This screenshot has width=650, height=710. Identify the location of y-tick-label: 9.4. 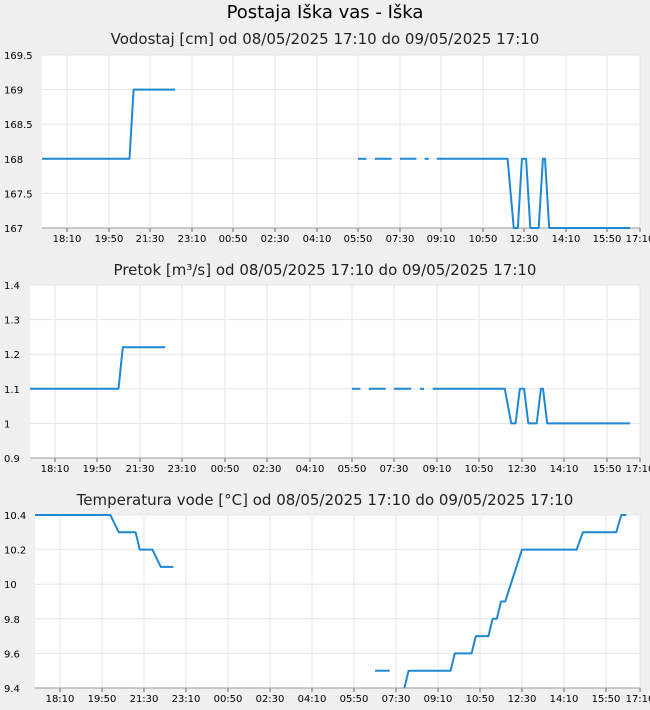
(12, 689).